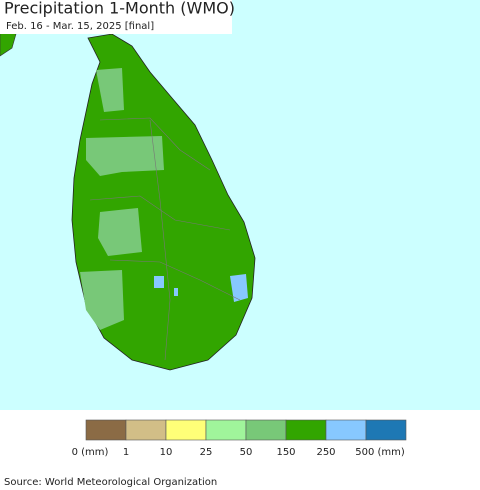 The height and width of the screenshot is (490, 480). What do you see at coordinates (325, 452) in the screenshot?
I see `legend-label: 250` at bounding box center [325, 452].